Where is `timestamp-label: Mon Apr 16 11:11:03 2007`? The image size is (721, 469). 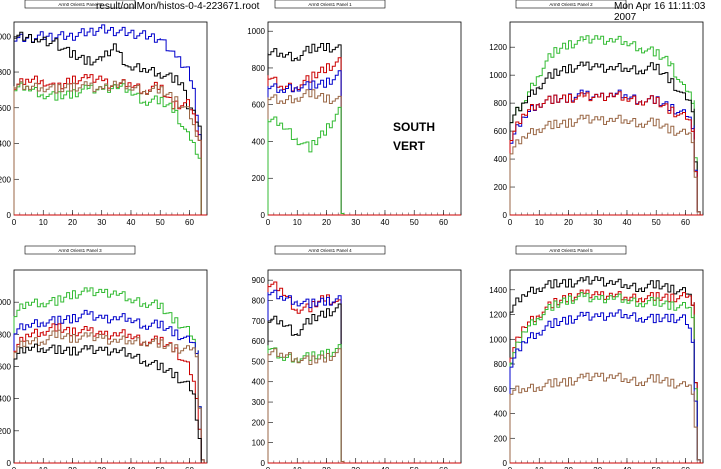 timestamp-label: Mon Apr 16 11:11:03 2007 is located at coordinates (660, 12).